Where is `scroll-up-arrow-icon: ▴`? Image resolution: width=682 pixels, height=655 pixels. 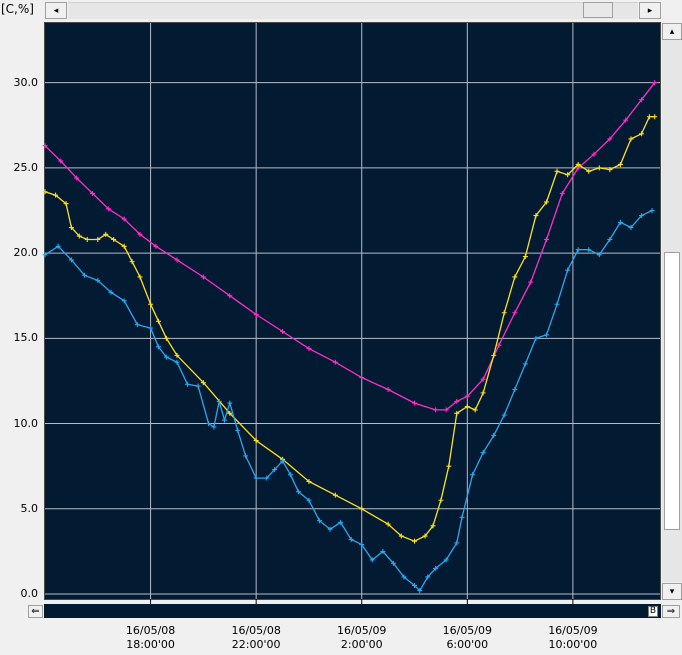 scroll-up-arrow-icon: ▴ is located at coordinates (672, 31).